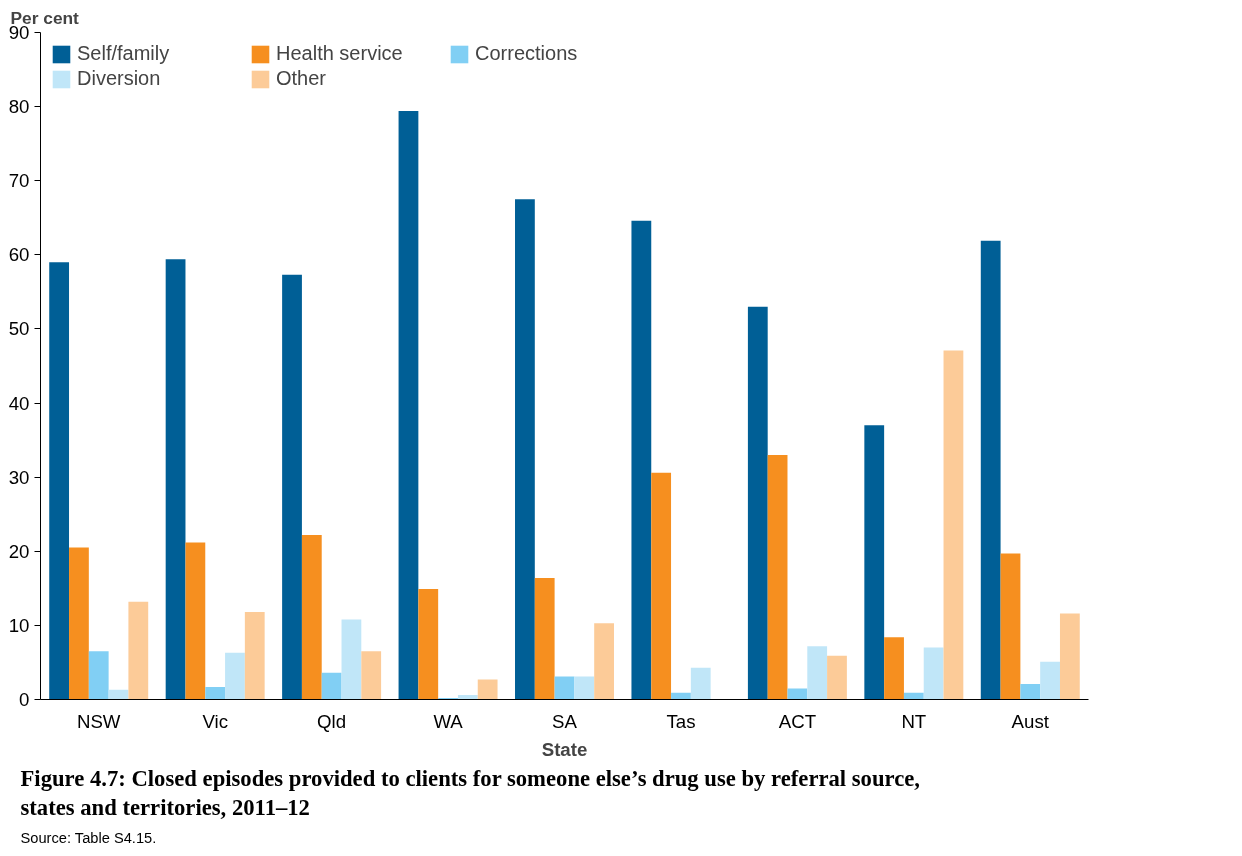 The width and height of the screenshot is (1242, 856). Describe the element at coordinates (19, 625) in the screenshot. I see `y-tick-label: 10` at that location.